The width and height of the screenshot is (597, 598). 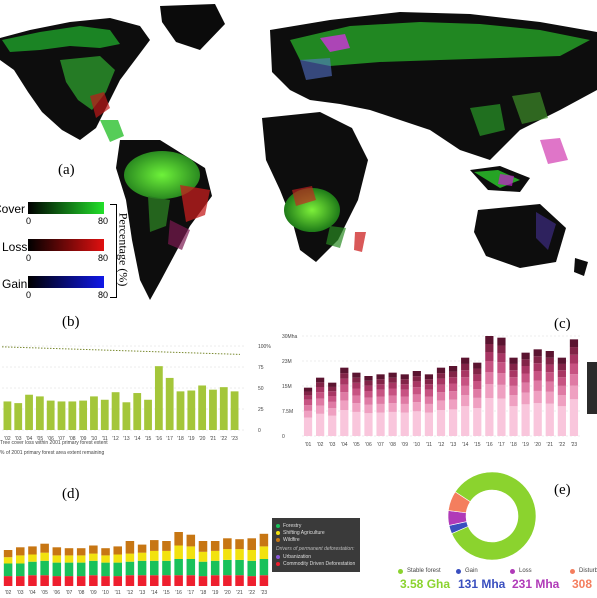 I want to click on legend-loss-max: 80, so click(x=103, y=258).